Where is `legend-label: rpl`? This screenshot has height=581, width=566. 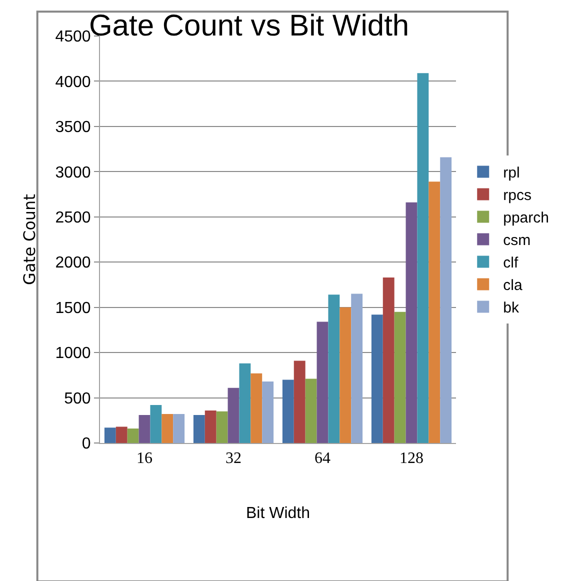
legend-label: rpl is located at coordinates (511, 173).